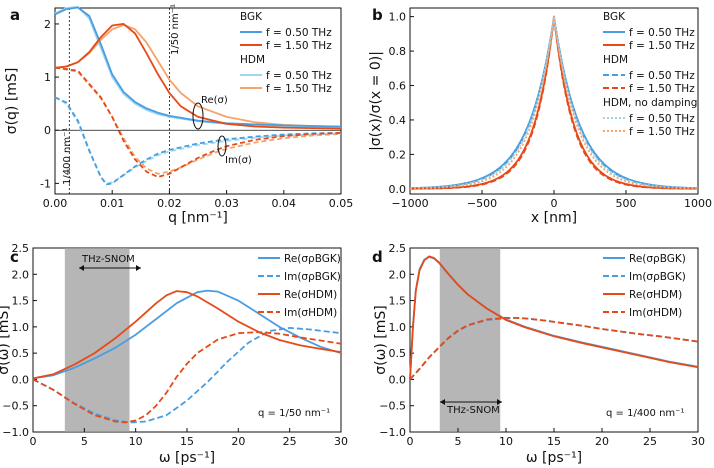 The height and width of the screenshot is (468, 714). Describe the element at coordinates (506, 441) in the screenshot. I see `xtick-label-d-2: 10` at that location.